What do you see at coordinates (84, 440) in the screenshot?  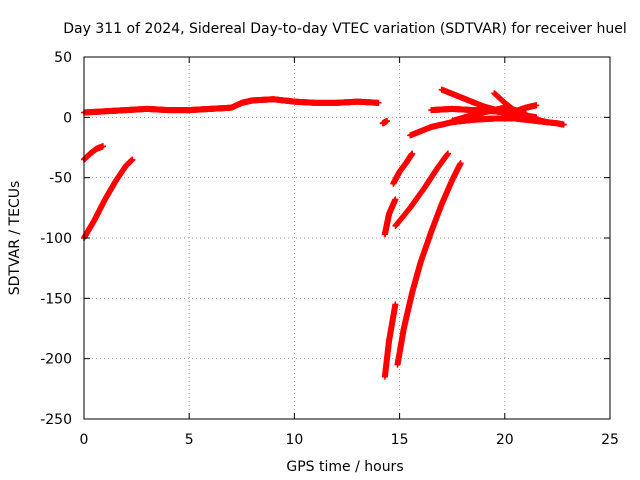 I see `x-tick-label: 0` at bounding box center [84, 440].